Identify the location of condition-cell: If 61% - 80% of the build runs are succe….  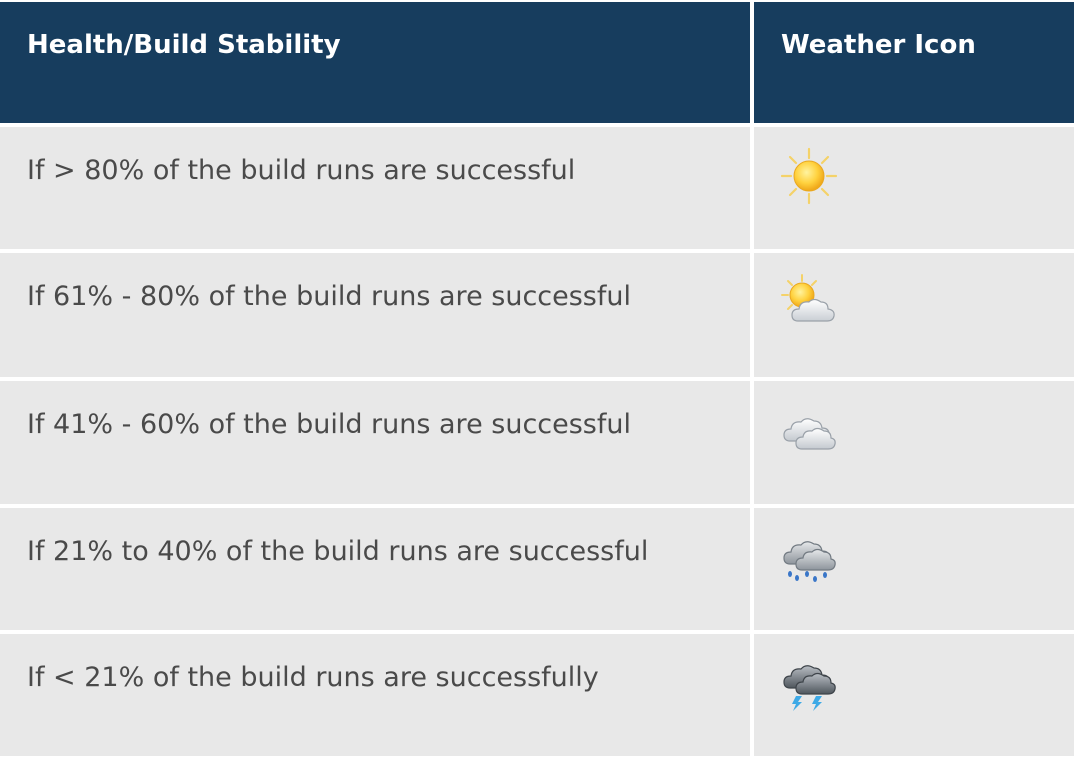
(375, 315).